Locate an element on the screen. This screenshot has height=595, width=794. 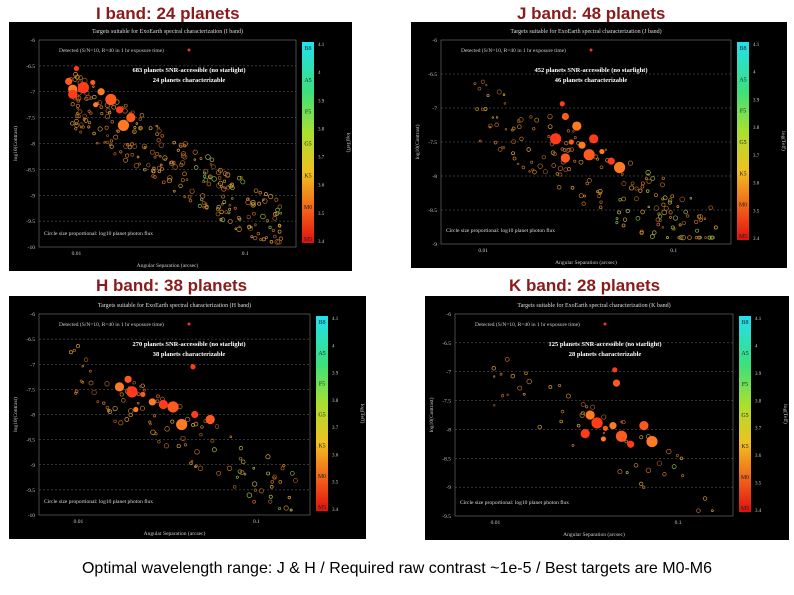
y-tick-label: -7 is located at coordinates (32, 93).